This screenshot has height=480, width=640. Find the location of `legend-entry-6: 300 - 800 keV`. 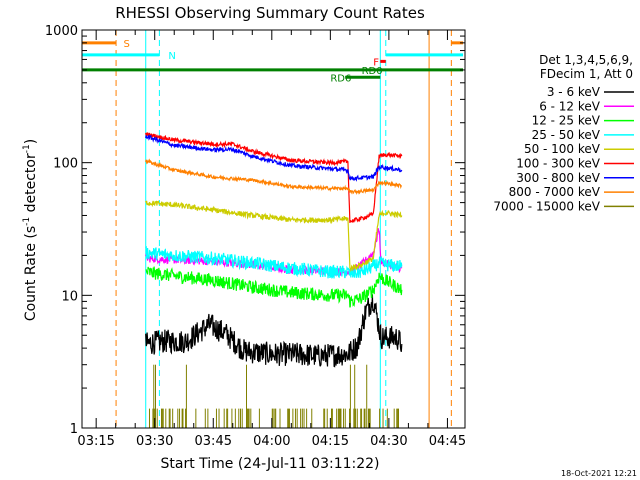

legend-entry-6: 300 - 800 keV is located at coordinates (558, 178).